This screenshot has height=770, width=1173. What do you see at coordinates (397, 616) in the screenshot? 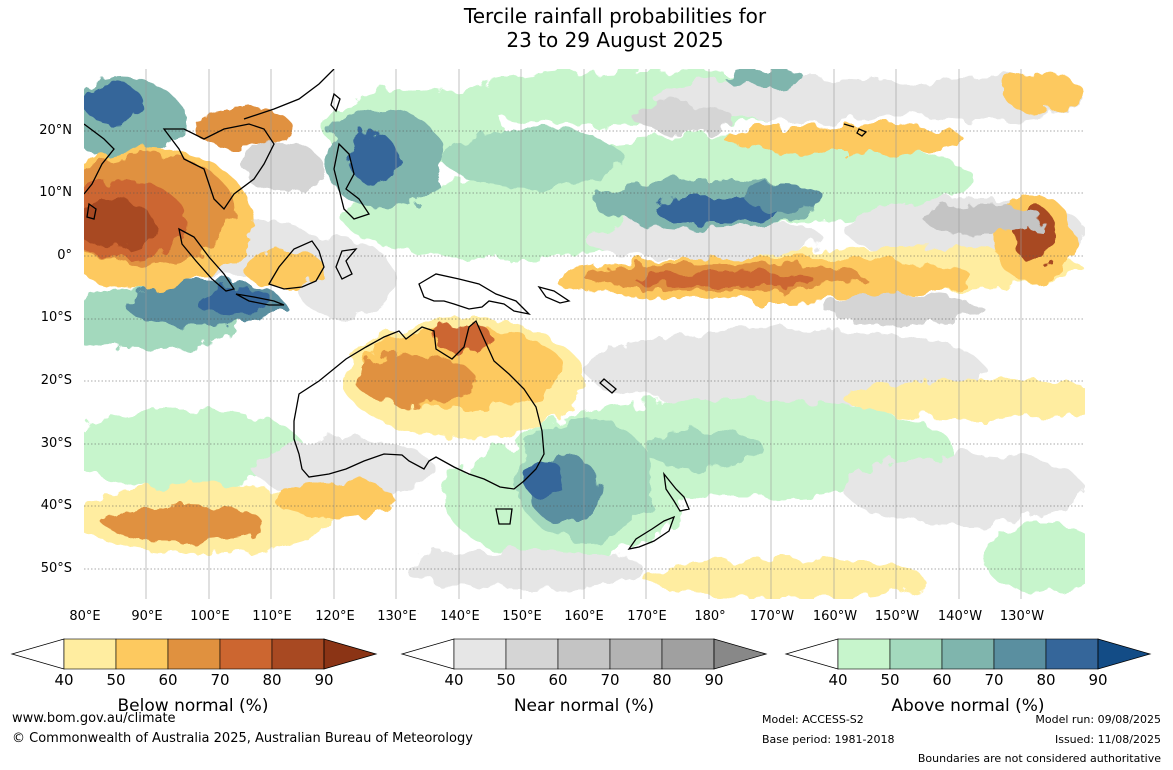
I see `lon-label-130e: 130°E` at bounding box center [397, 616].